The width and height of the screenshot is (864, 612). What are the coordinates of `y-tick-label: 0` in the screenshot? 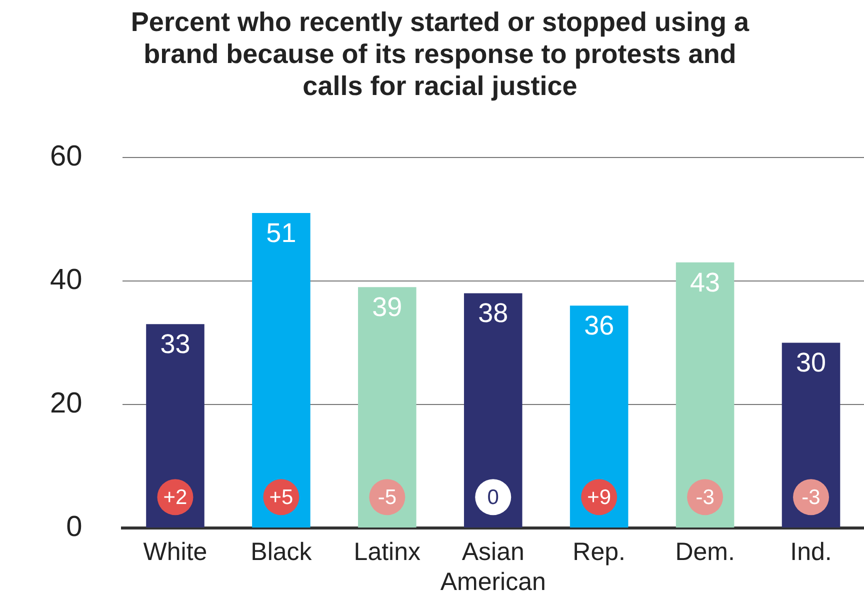 It's located at (74, 527).